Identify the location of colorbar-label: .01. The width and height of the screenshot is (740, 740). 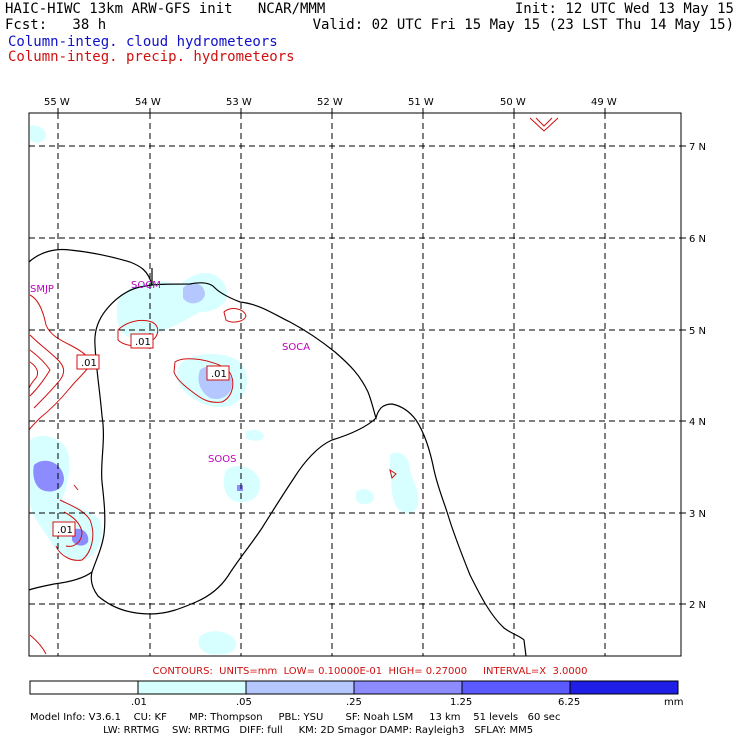
(139, 702).